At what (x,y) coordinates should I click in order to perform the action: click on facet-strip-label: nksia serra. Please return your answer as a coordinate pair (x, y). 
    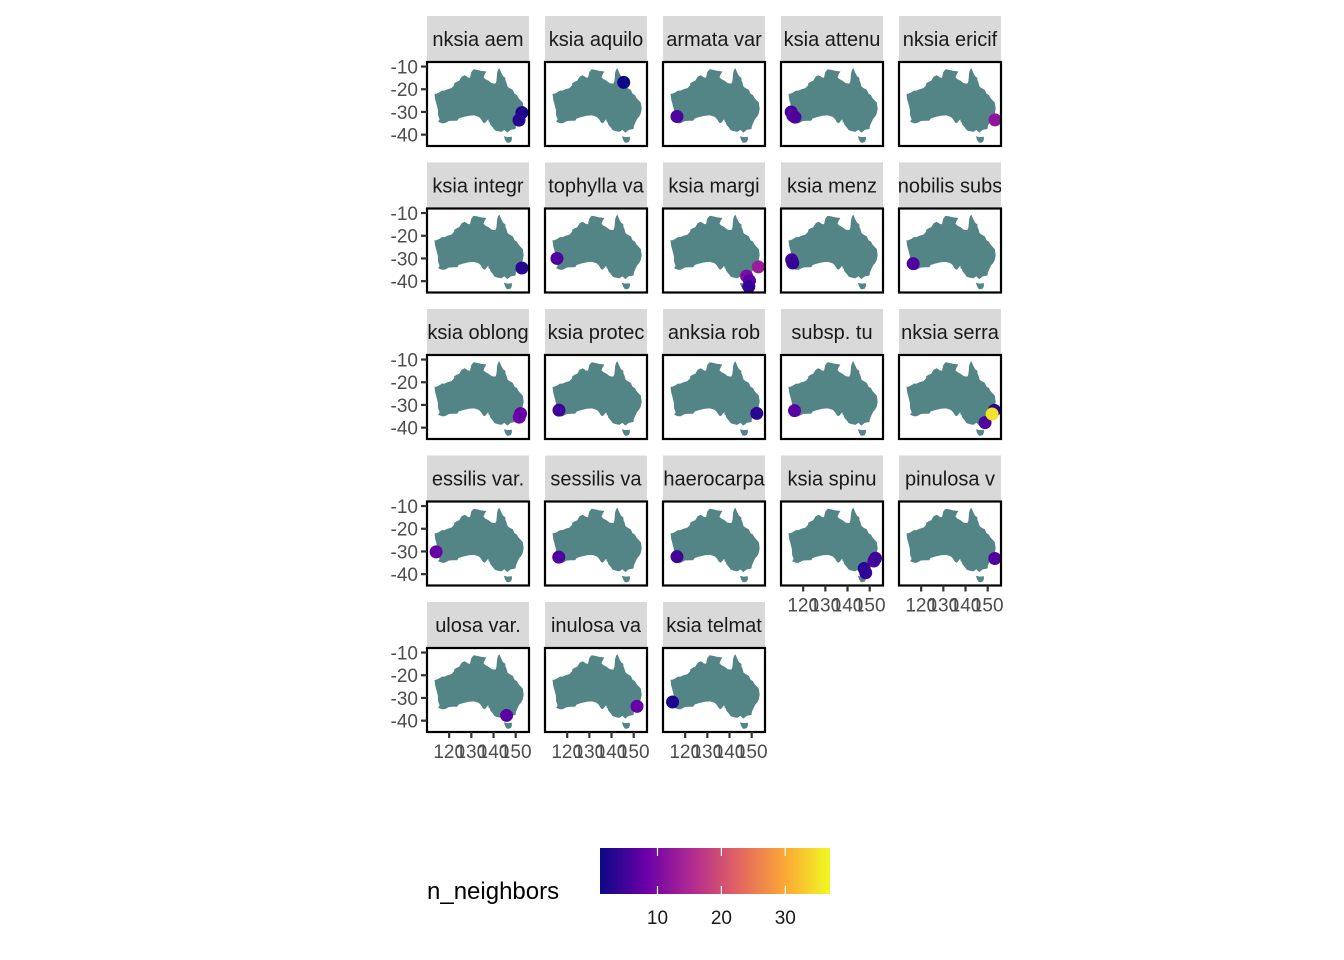
    Looking at the image, I should click on (950, 333).